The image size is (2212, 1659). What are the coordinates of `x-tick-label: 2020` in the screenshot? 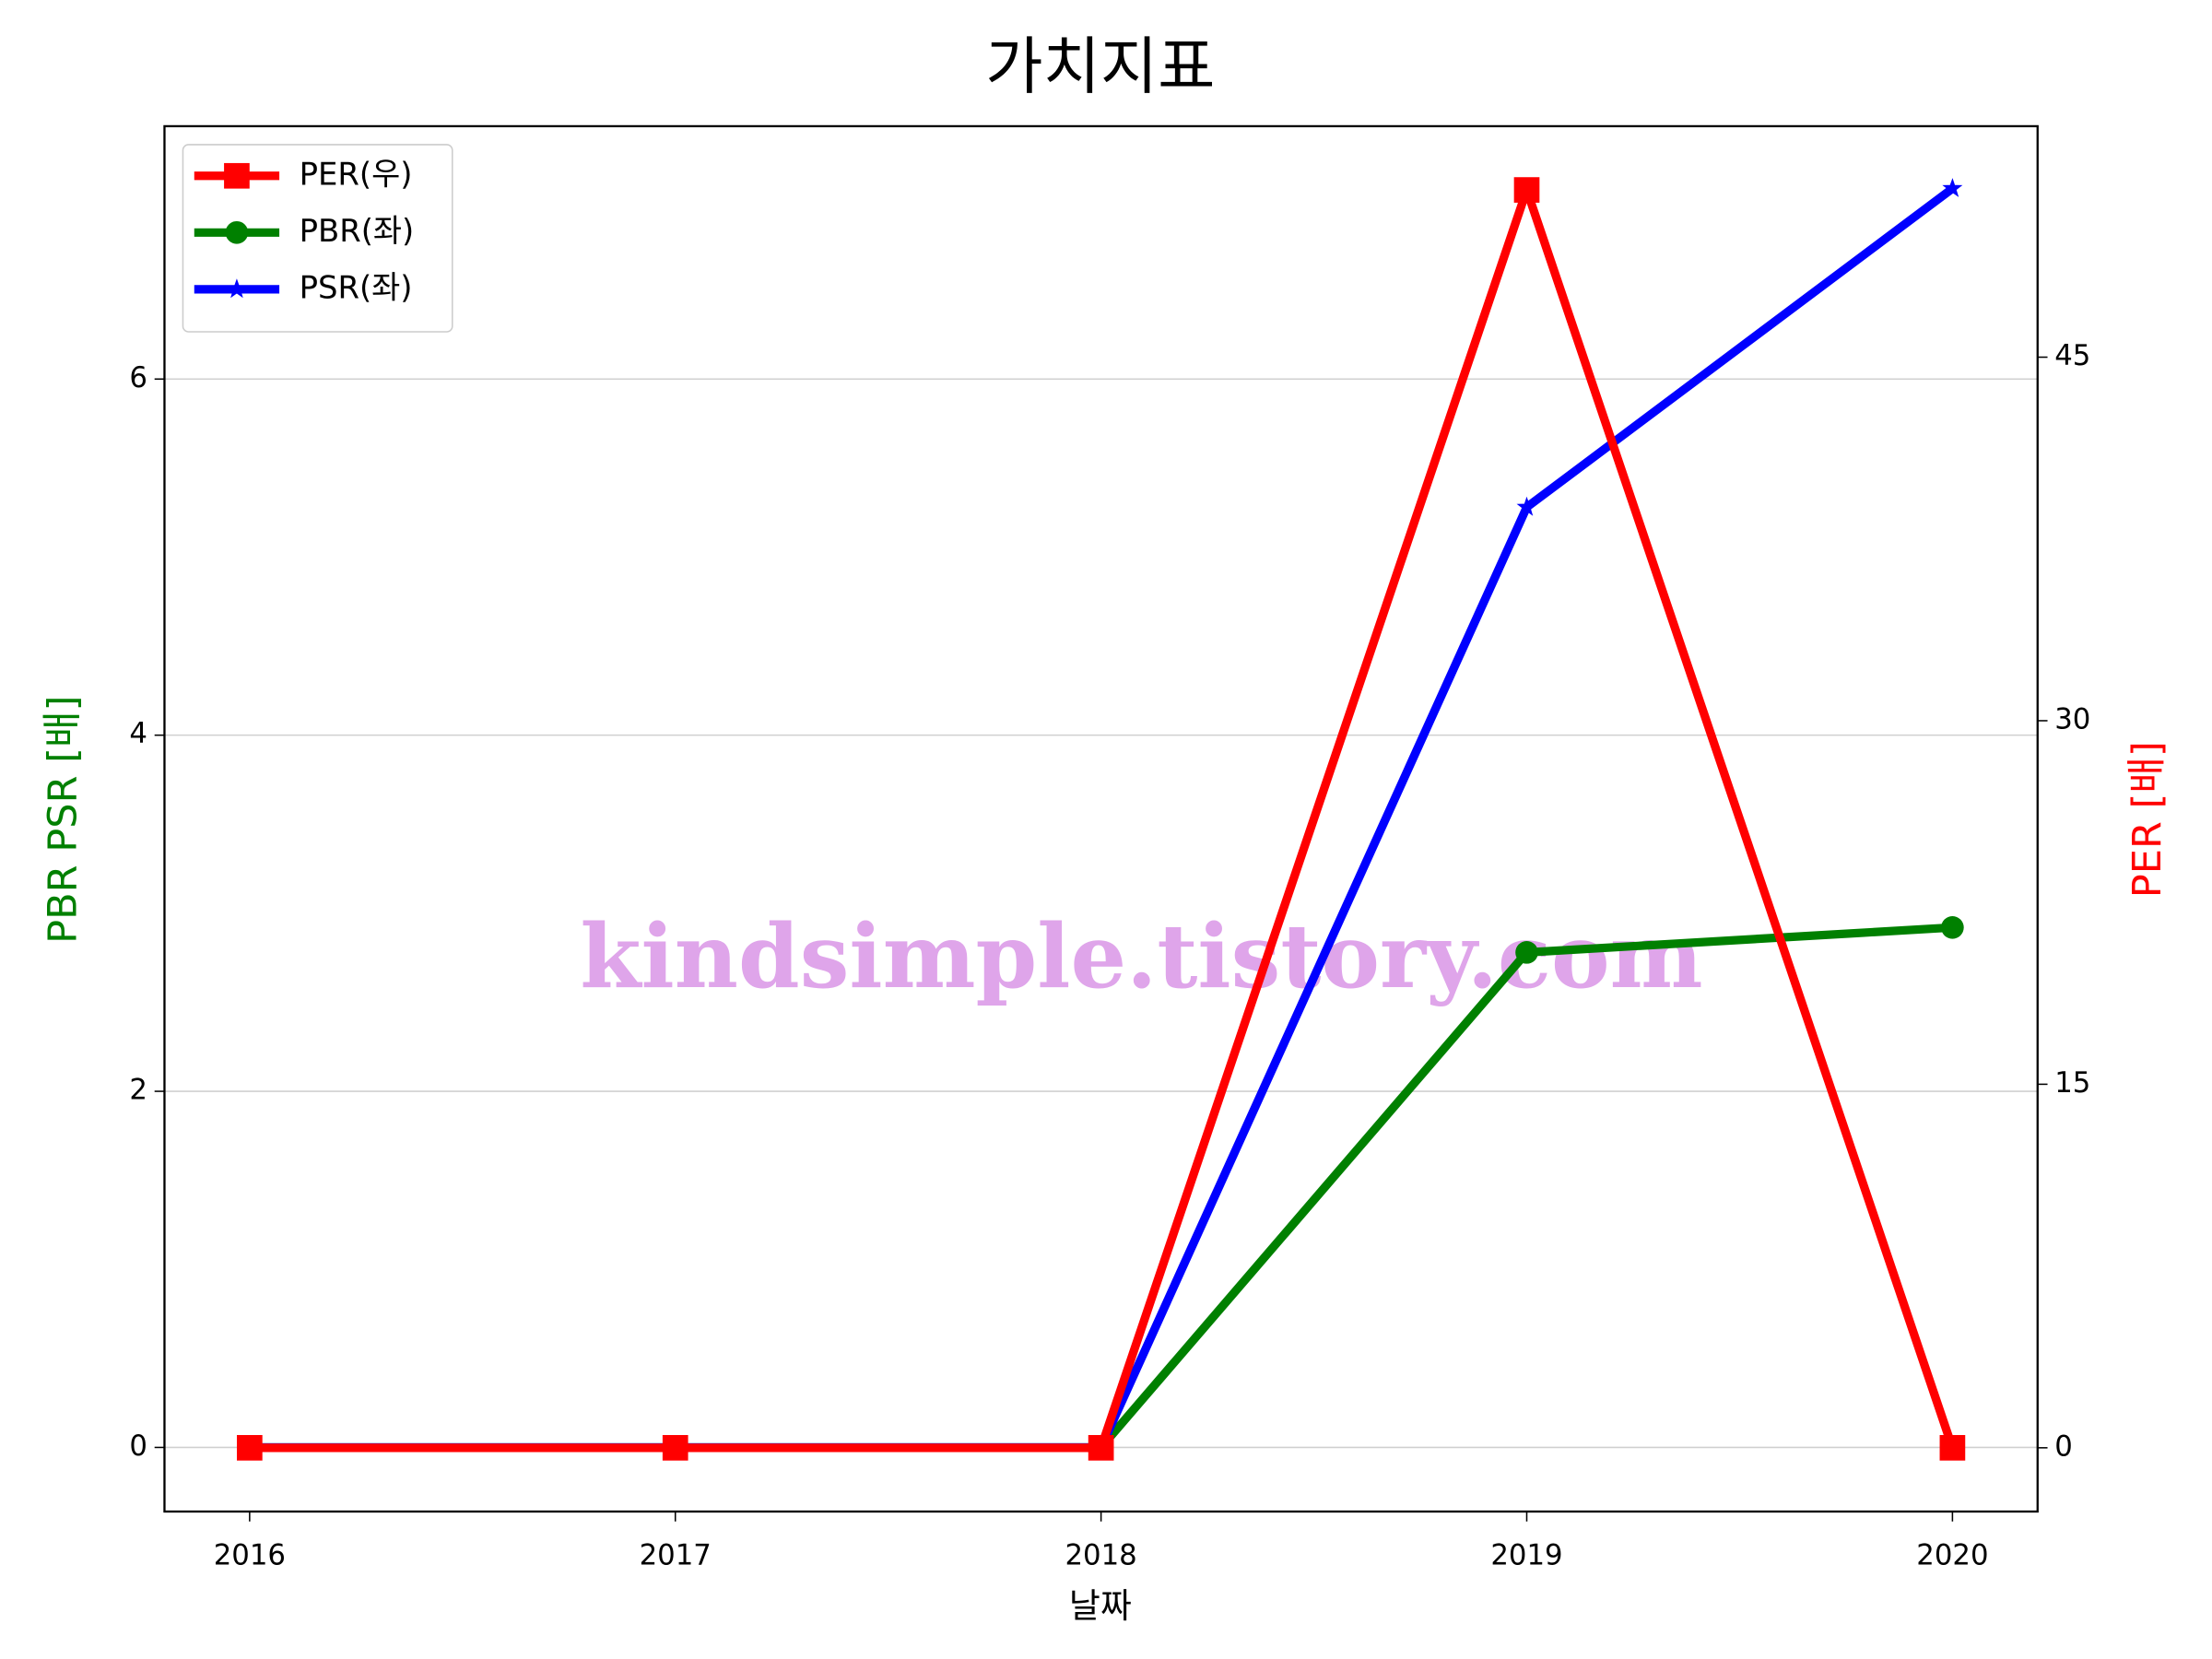 It's located at (1952, 1555).